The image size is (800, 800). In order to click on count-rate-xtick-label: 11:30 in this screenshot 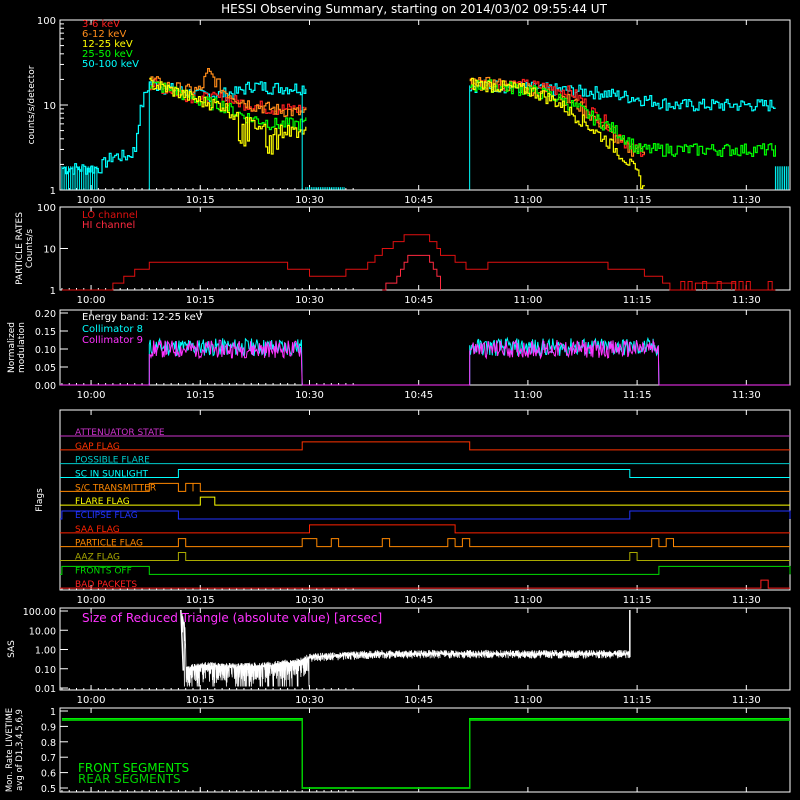, I will do `click(746, 200)`.